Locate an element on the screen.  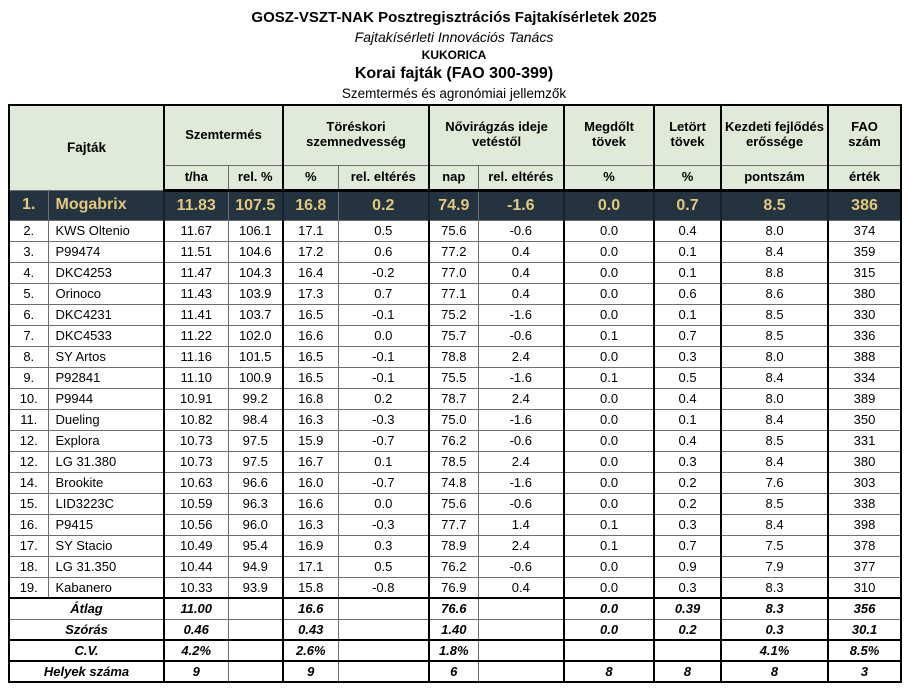
value-cell: 0.3 is located at coordinates (687, 587).